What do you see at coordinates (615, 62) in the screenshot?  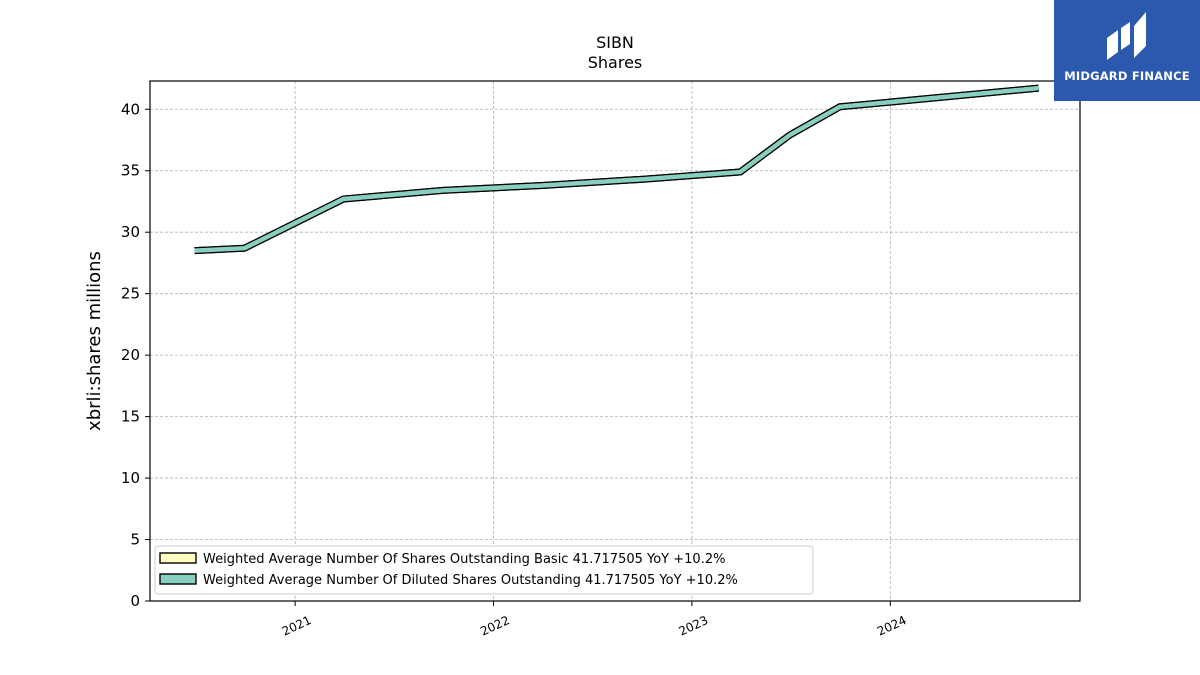 I see `chart-subtitle: Shares` at bounding box center [615, 62].